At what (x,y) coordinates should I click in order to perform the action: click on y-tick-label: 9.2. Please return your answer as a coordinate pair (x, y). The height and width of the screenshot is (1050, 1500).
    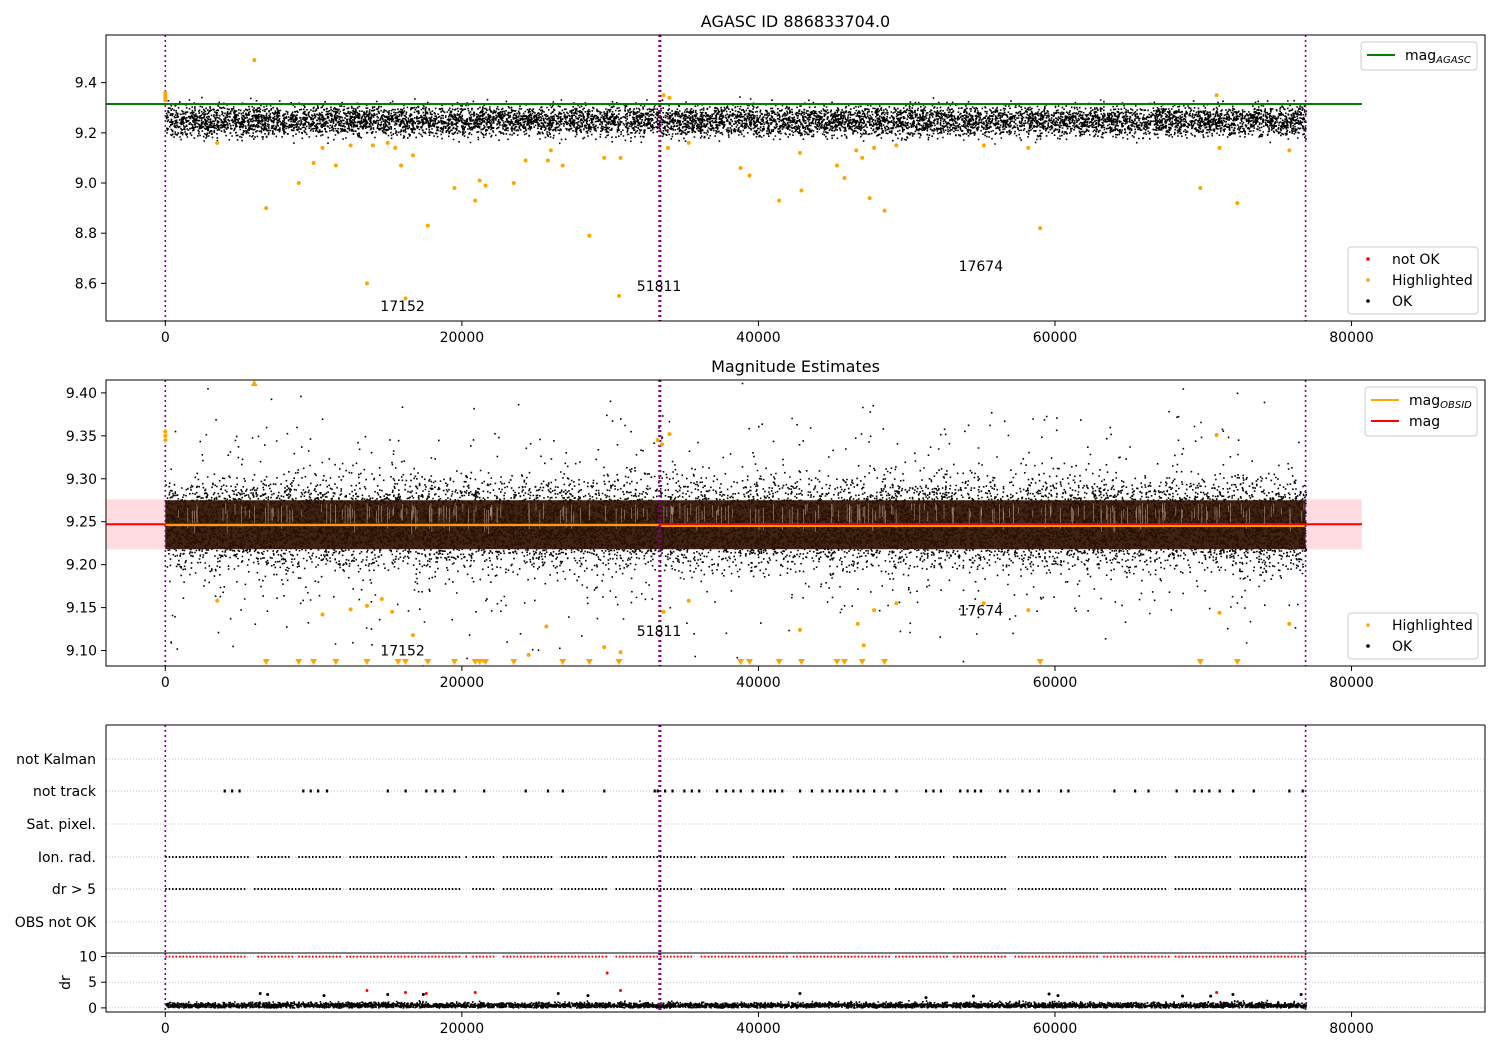
    Looking at the image, I should click on (86, 134).